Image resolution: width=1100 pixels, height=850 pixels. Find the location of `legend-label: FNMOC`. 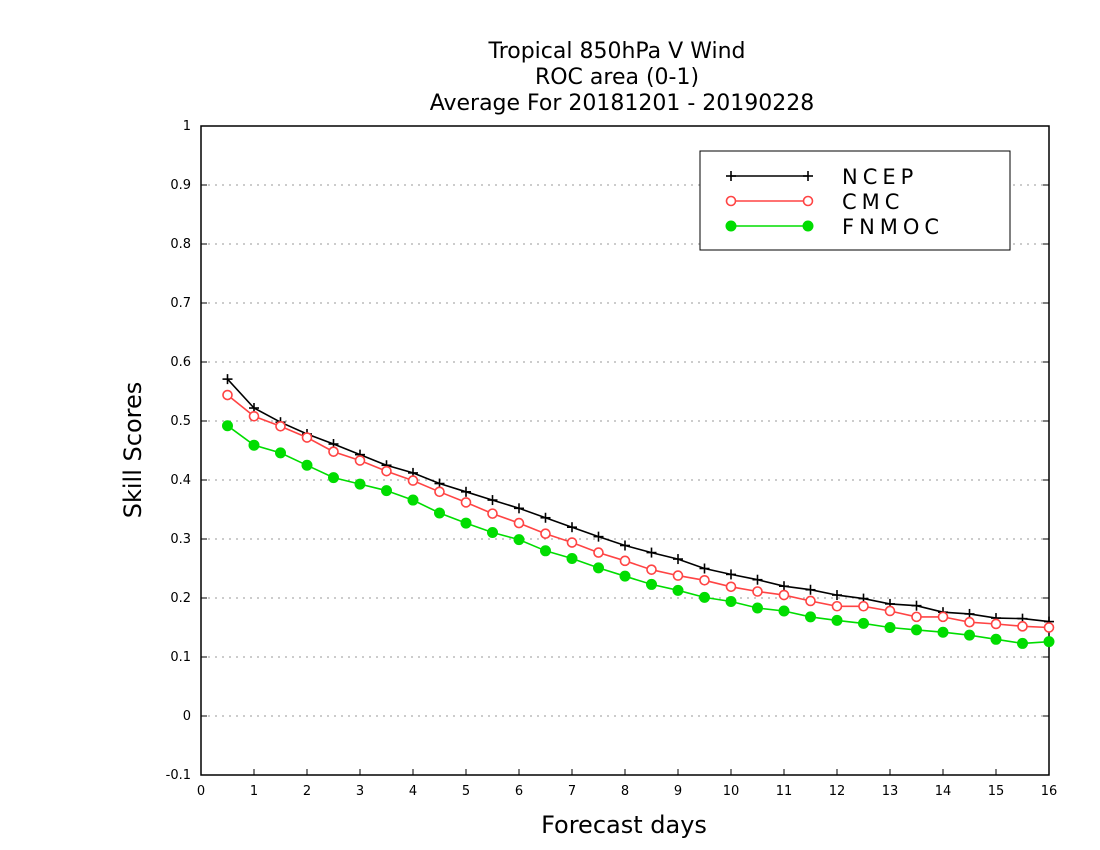

legend-label: FNMOC is located at coordinates (893, 227).